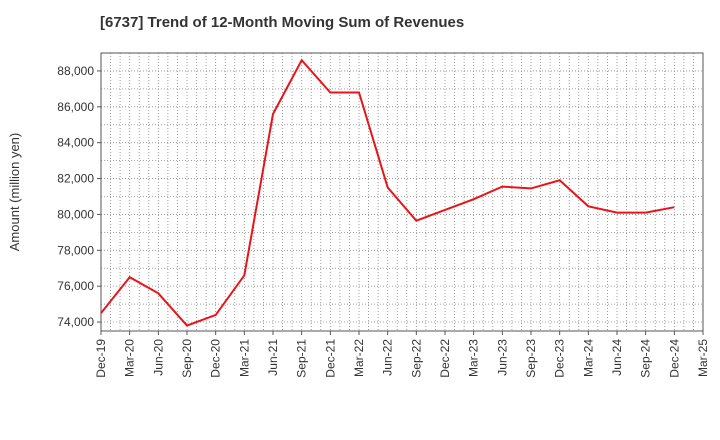 Image resolution: width=720 pixels, height=440 pixels. I want to click on x-tick-label: Mar-23, so click(474, 358).